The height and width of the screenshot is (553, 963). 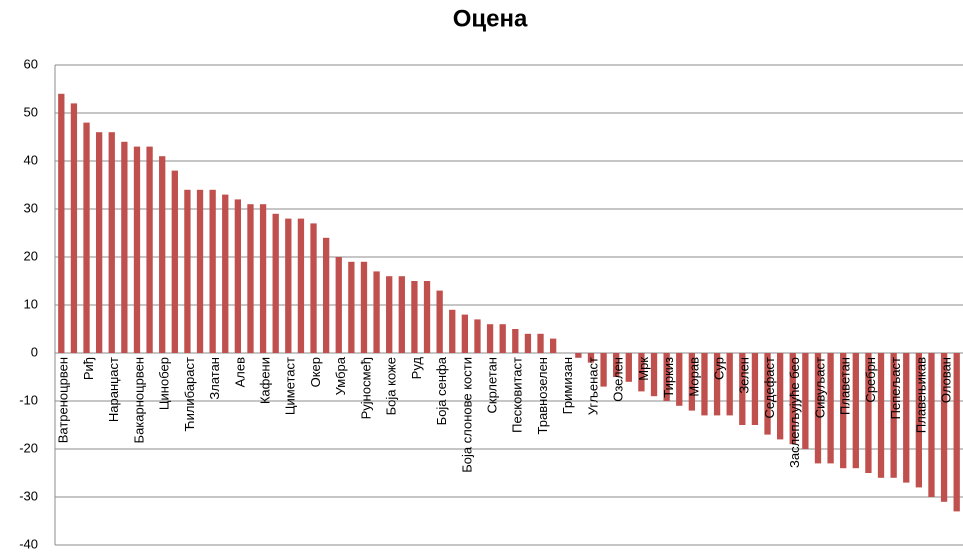 I want to click on x-tick-label: Песковитаст, so click(x=517, y=395).